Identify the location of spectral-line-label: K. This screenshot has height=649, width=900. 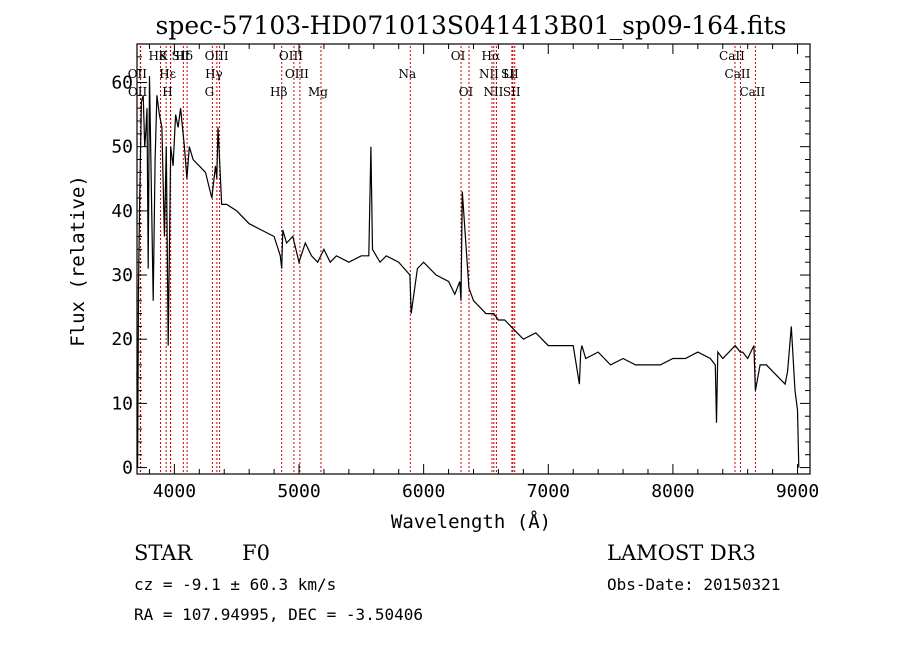
(164, 56).